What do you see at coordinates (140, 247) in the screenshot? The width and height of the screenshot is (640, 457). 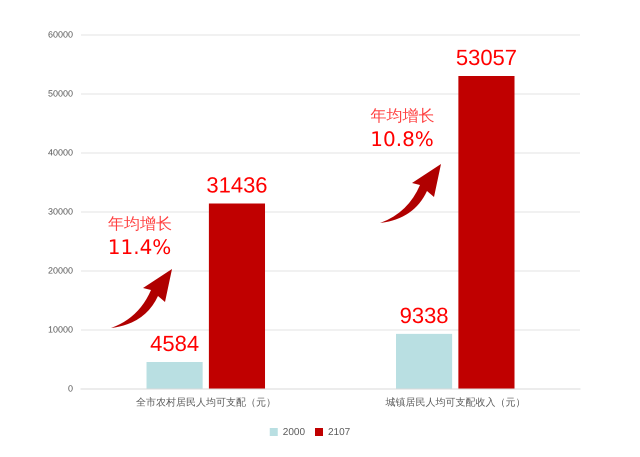 I see `annotation: 11.4%` at bounding box center [140, 247].